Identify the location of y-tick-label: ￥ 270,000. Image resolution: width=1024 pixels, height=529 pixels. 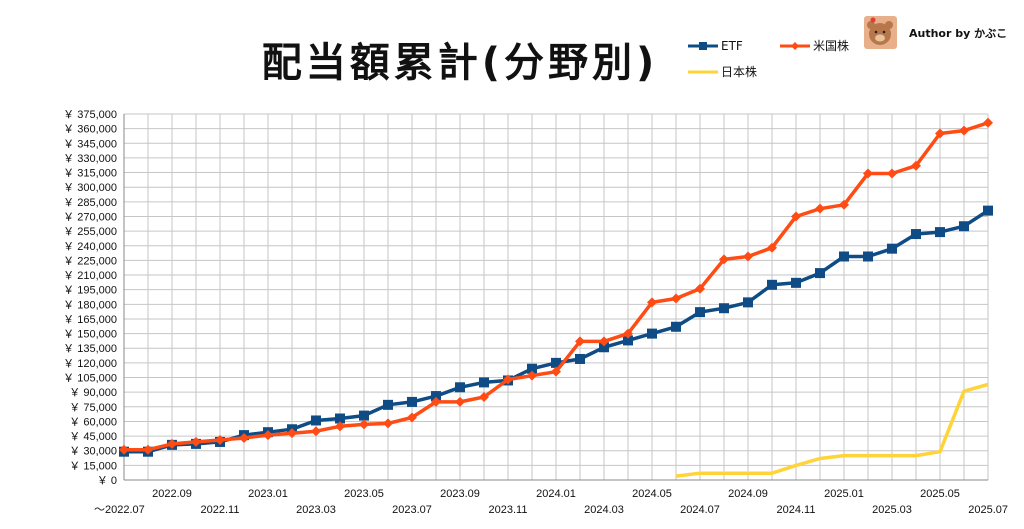
(90, 217).